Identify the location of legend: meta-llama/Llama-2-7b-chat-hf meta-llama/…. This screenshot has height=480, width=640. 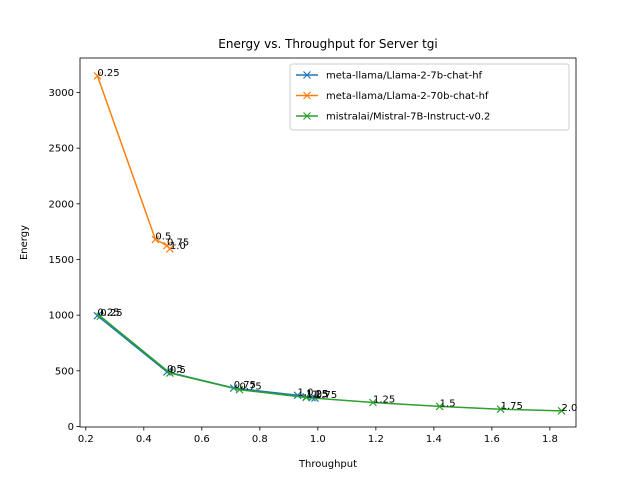
(429, 97).